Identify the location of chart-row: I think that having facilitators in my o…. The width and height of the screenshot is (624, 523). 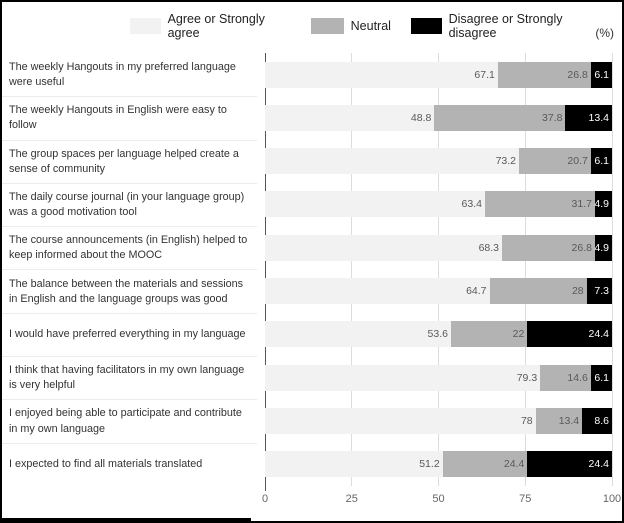
(312, 377).